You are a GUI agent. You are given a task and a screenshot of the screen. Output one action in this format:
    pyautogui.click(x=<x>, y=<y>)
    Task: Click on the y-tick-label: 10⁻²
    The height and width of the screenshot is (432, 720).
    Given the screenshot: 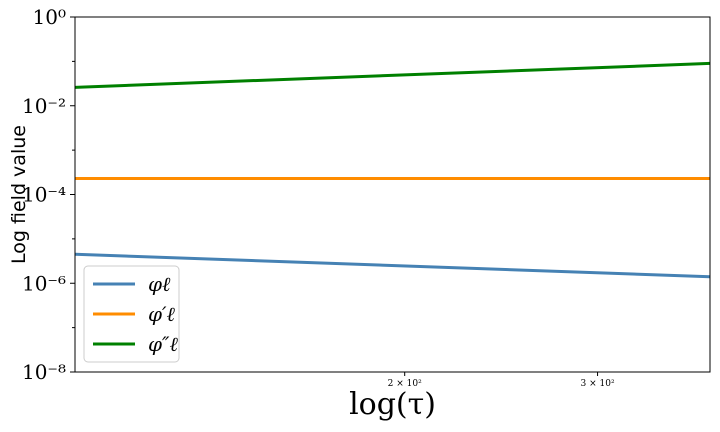 What is the action you would take?
    pyautogui.click(x=44, y=106)
    